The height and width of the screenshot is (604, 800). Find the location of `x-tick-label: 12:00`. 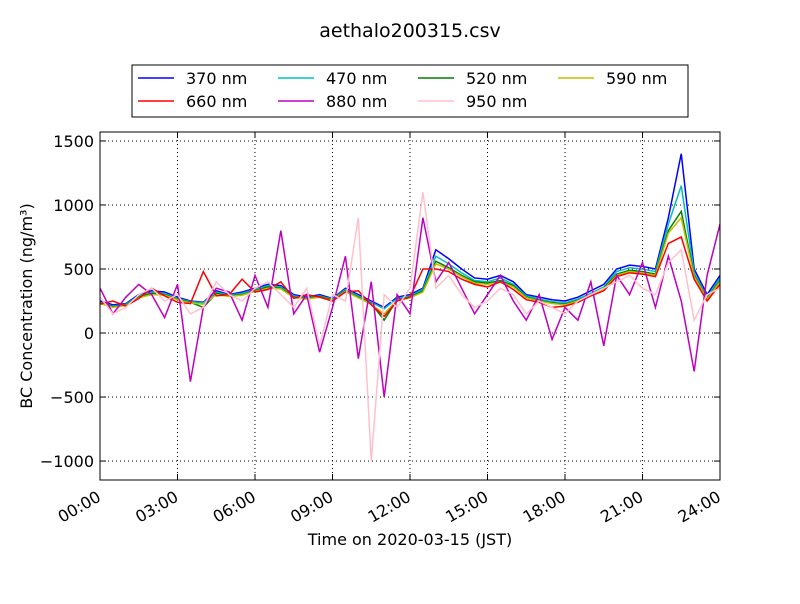

x-tick-label: 12:00 is located at coordinates (389, 507).